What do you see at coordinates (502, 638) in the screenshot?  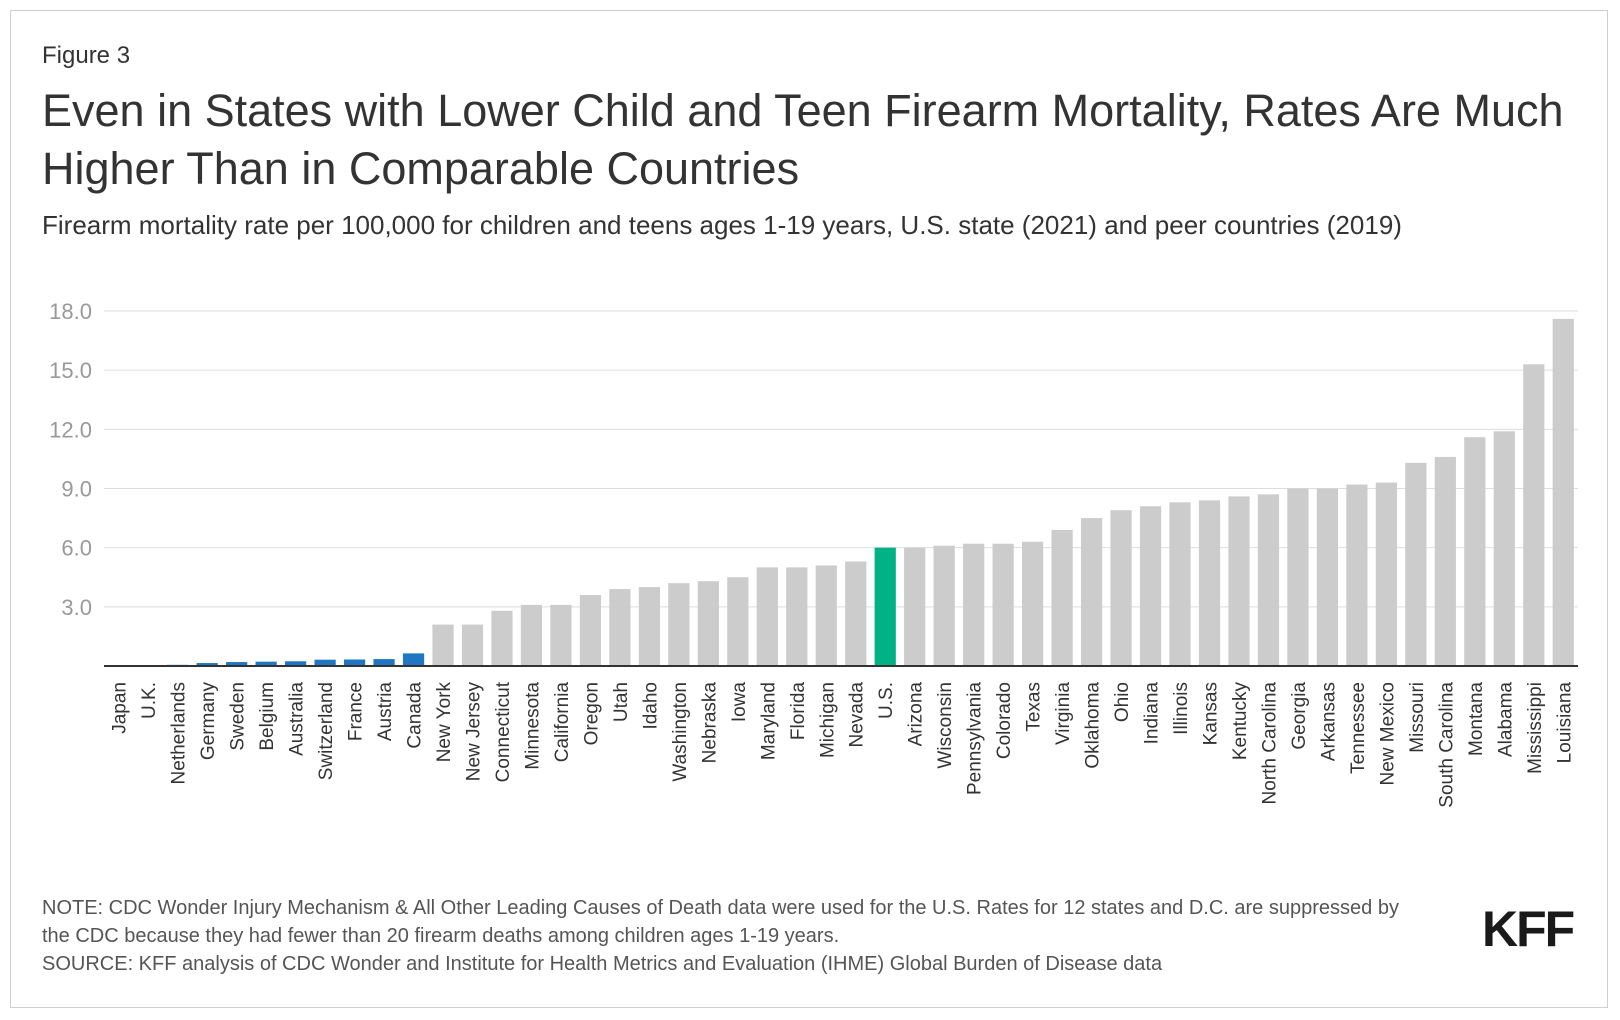 I see `bar-connecticut` at bounding box center [502, 638].